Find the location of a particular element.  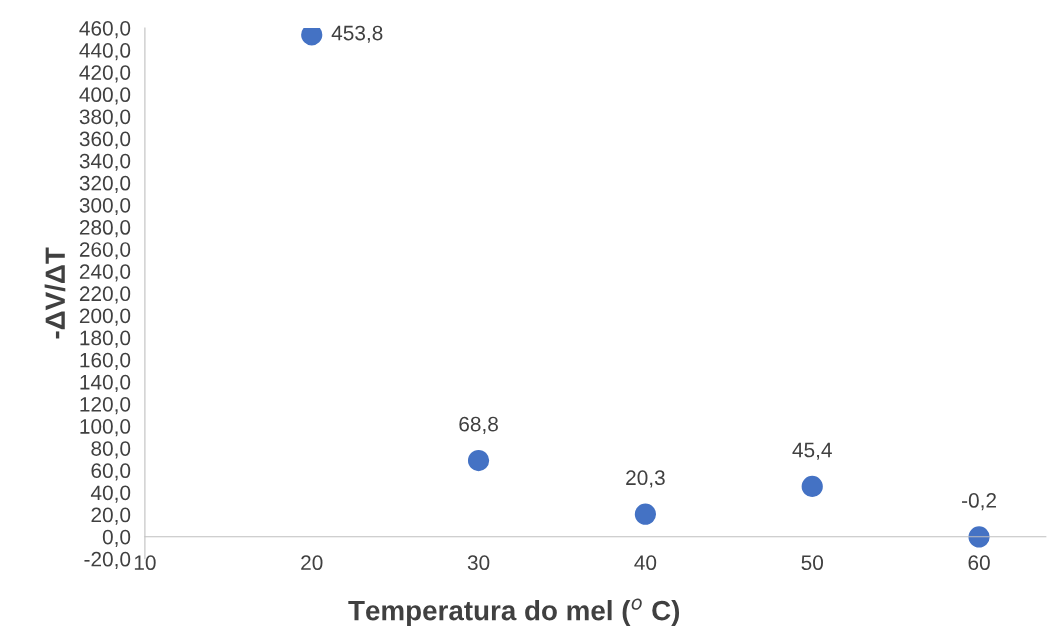

x-tick-label: 50 is located at coordinates (812, 563).